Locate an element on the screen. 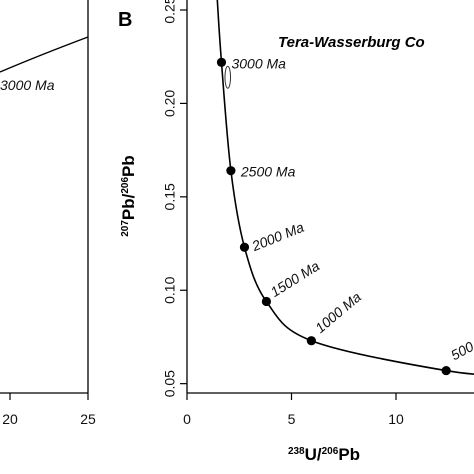  age-label: 1500 Ma is located at coordinates (295, 278).